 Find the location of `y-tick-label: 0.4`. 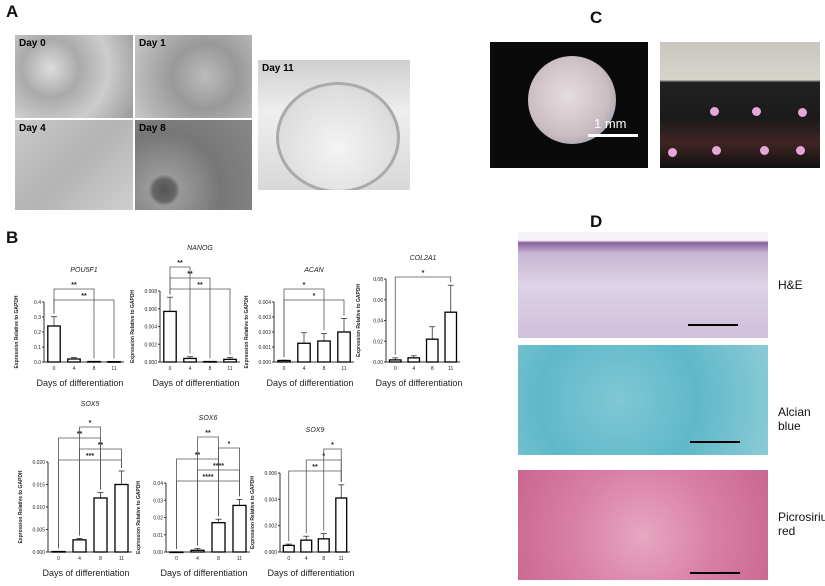

y-tick-label: 0.4 is located at coordinates (37, 303).